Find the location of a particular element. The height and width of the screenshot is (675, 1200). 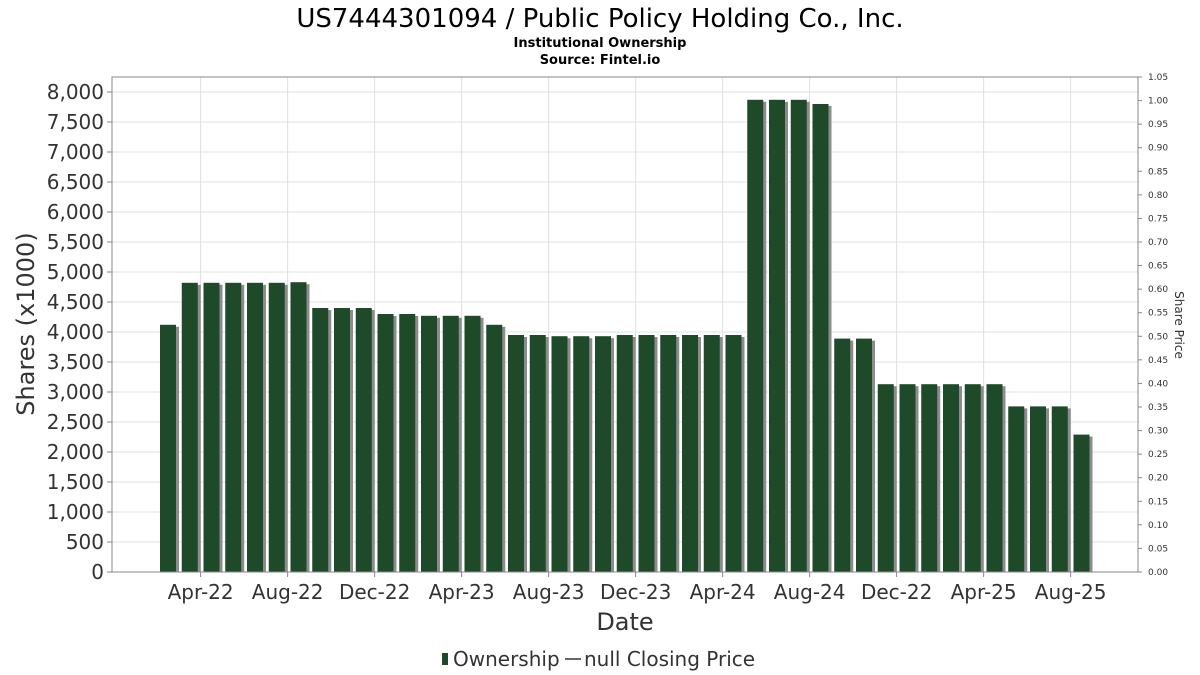

y-tick-label: 2,000 is located at coordinates (75, 452).